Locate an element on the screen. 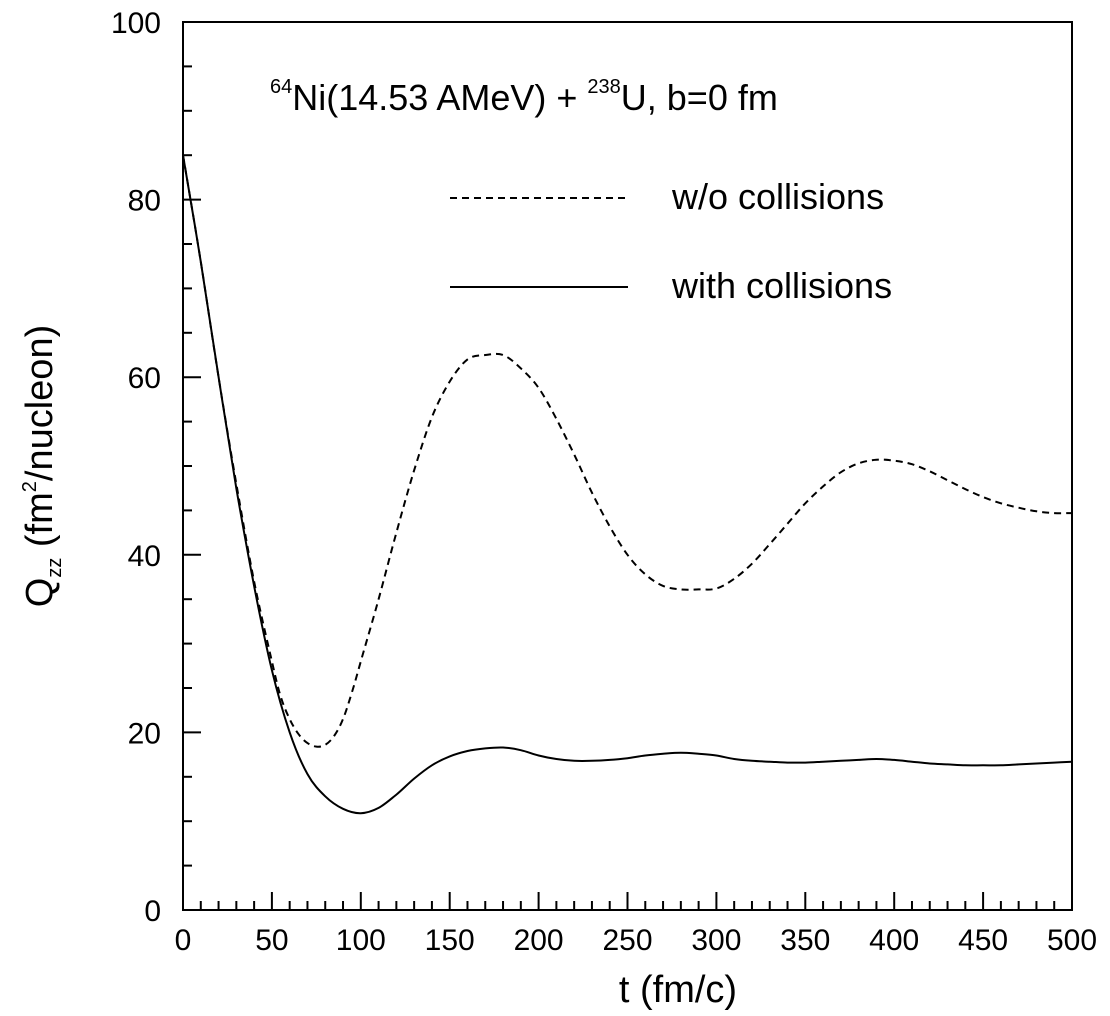 The height and width of the screenshot is (1016, 1110). y-title-unit-rest: /nucleon) is located at coordinates (40, 403).